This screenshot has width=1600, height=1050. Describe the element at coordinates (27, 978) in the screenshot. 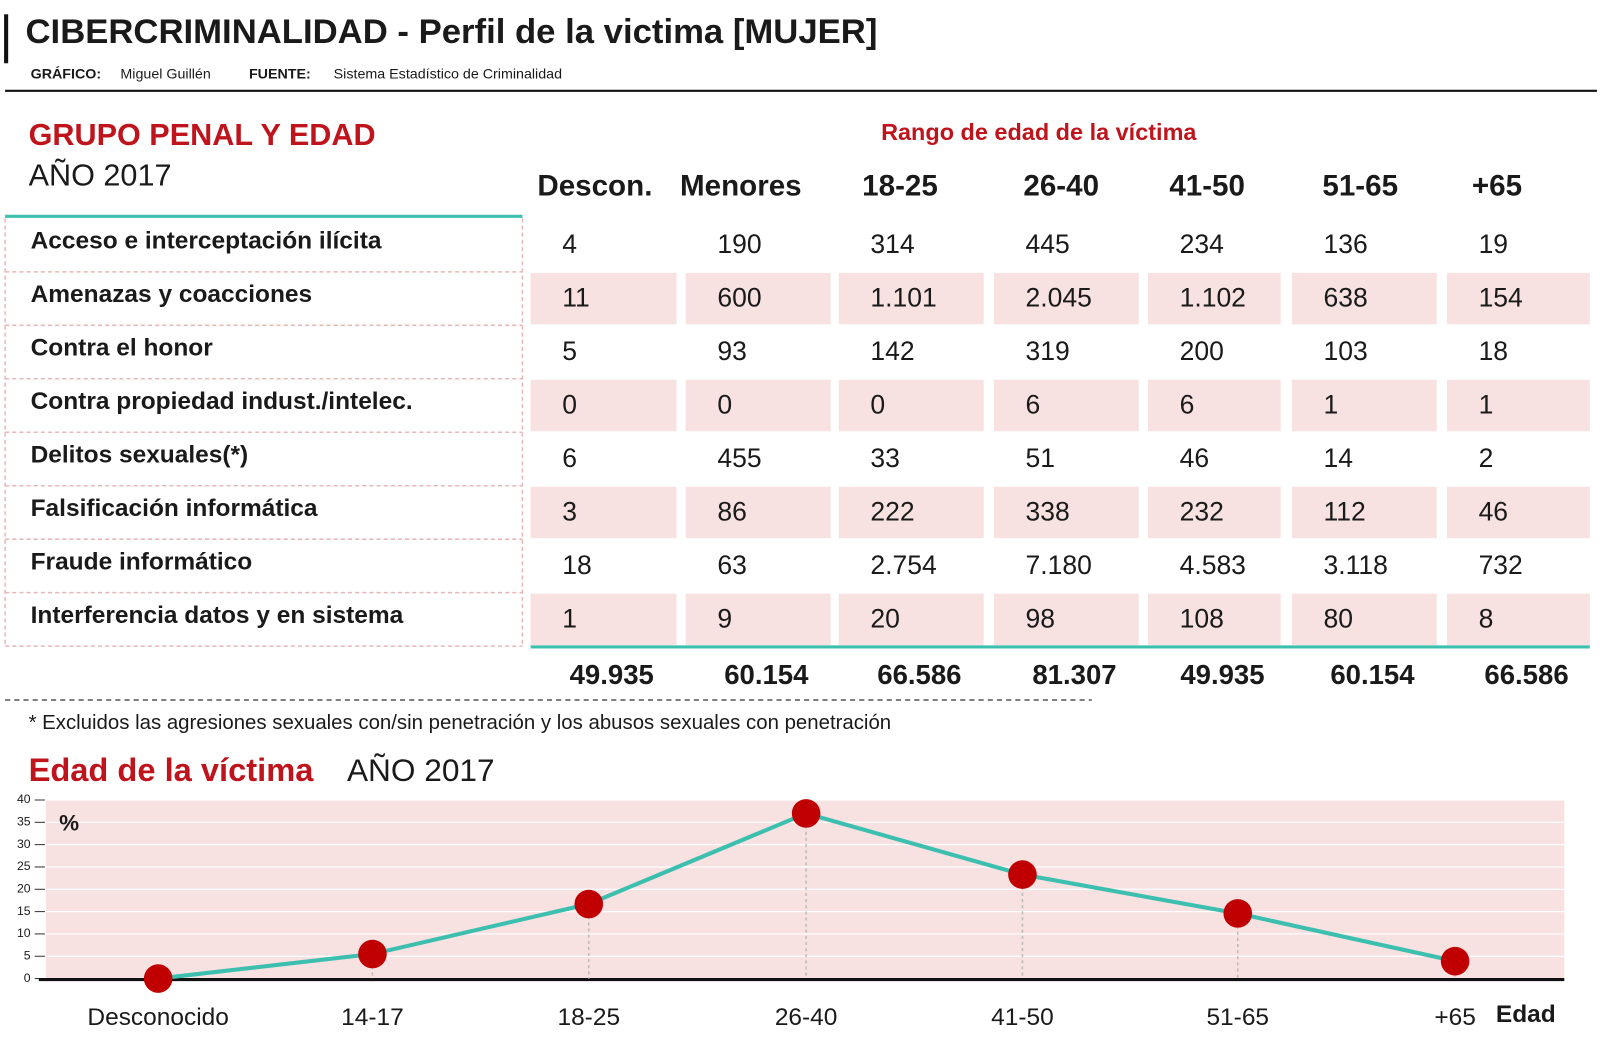

I see `y-tick-label: 0` at that location.